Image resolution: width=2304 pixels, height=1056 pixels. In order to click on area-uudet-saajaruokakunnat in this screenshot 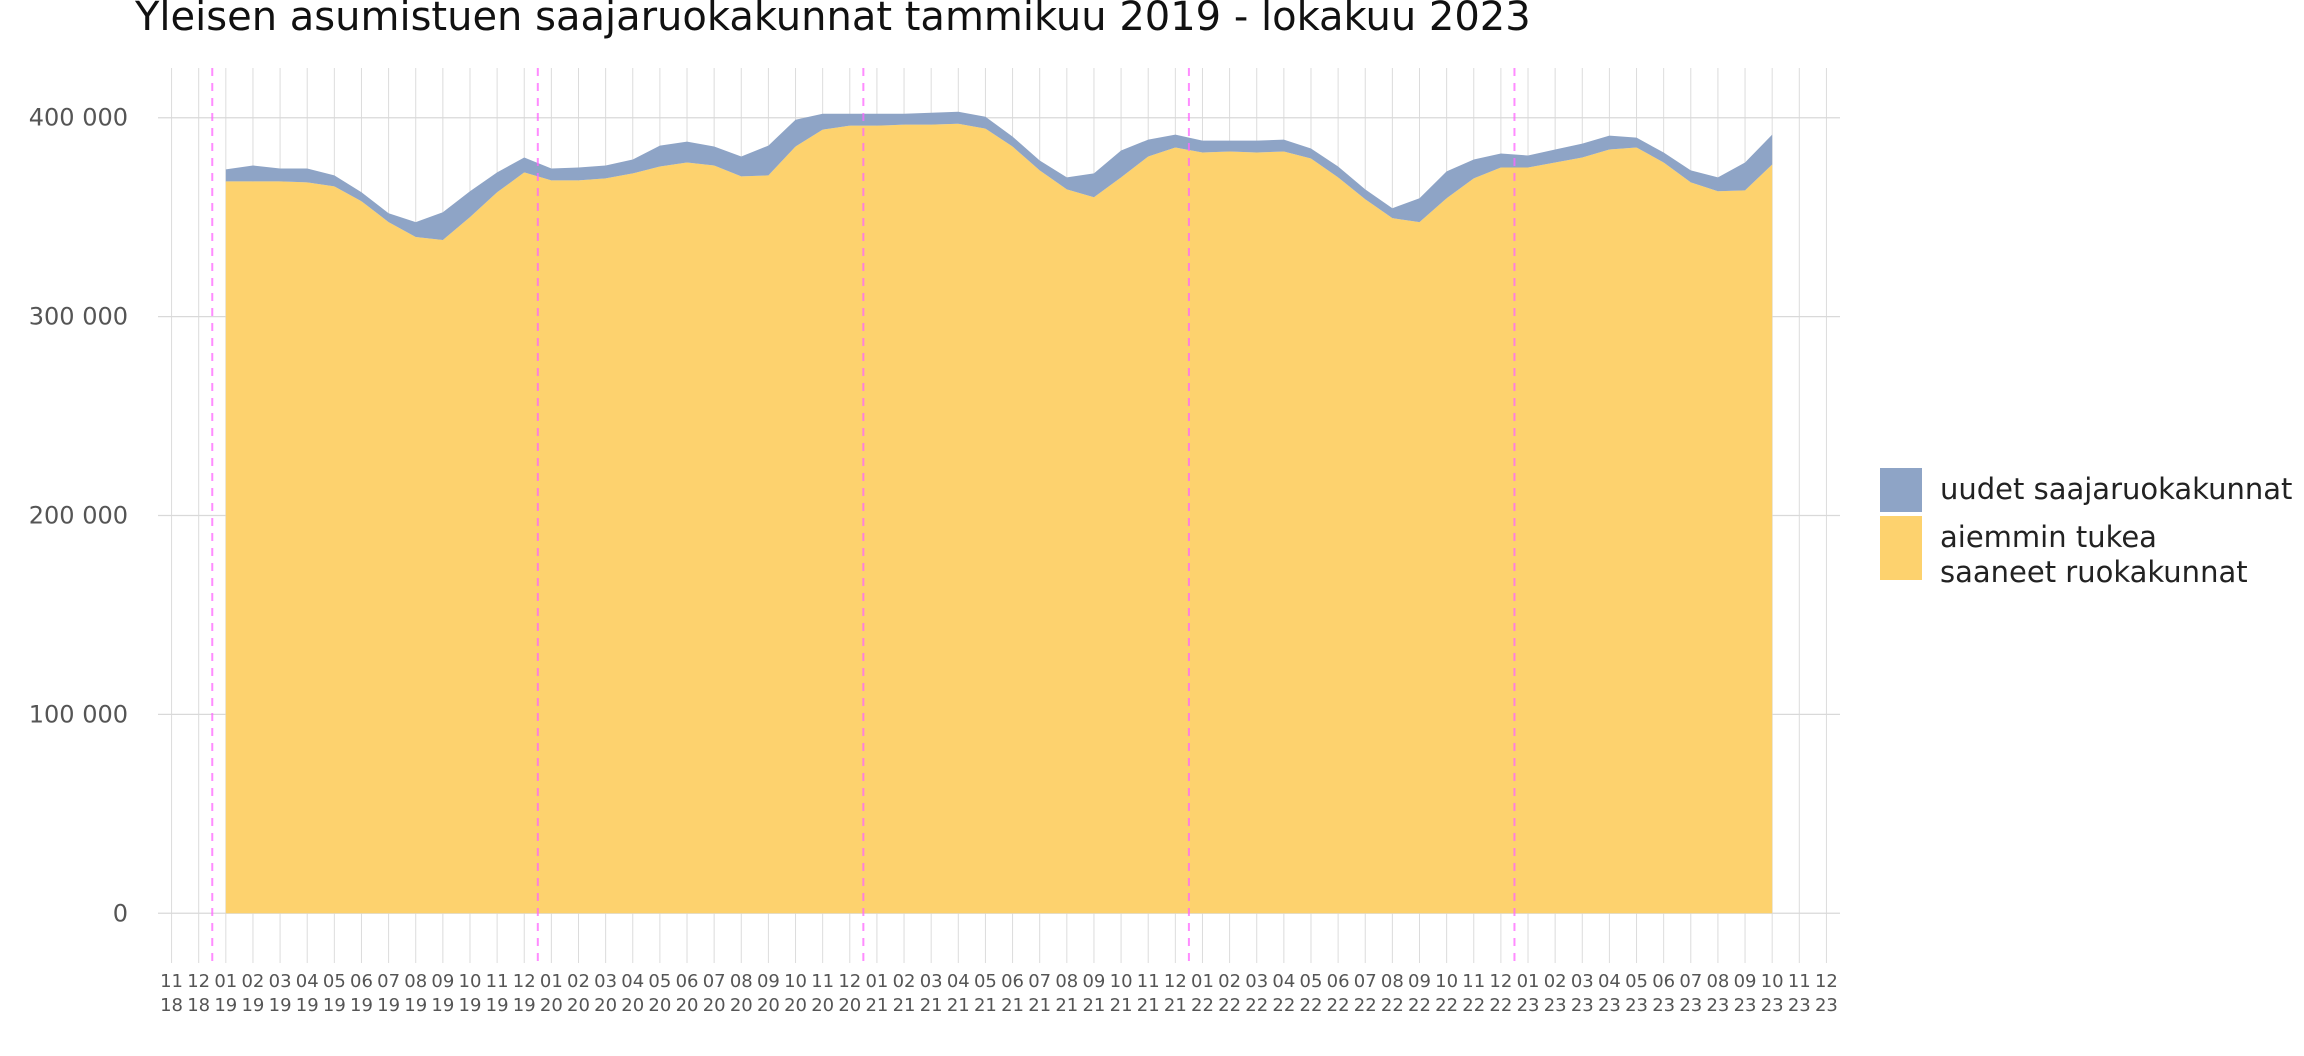, I will do `click(999, 176)`.